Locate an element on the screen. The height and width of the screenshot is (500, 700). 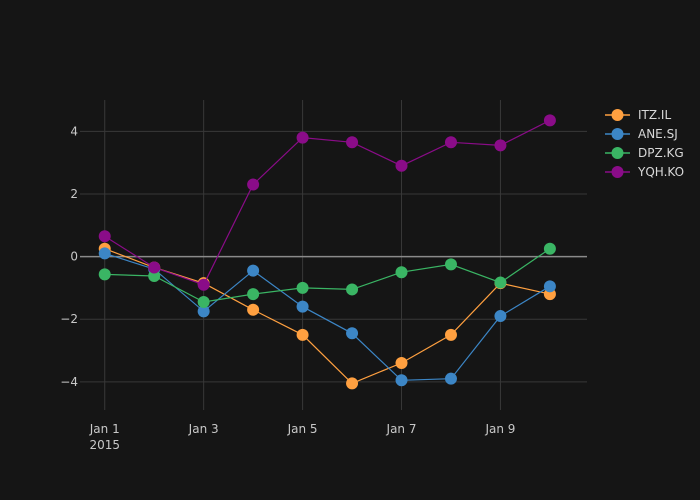
legend-label: DPZ.KG is located at coordinates (661, 153).